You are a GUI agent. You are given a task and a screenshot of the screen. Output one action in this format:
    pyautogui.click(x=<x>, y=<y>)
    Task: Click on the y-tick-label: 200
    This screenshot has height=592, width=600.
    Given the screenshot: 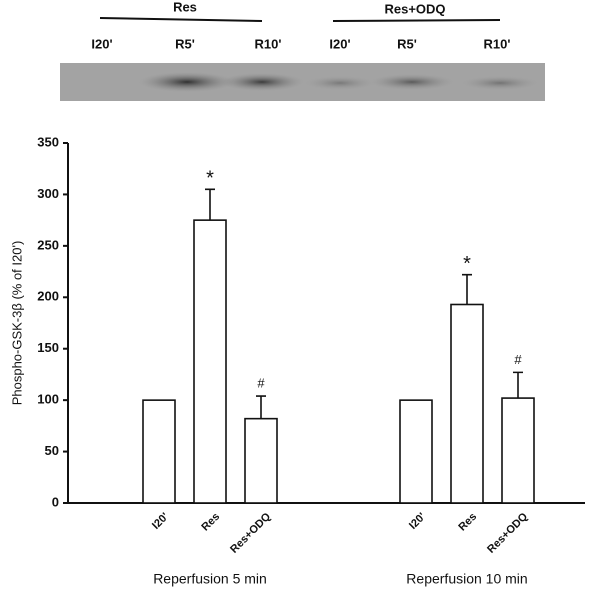 What is the action you would take?
    pyautogui.click(x=48, y=296)
    